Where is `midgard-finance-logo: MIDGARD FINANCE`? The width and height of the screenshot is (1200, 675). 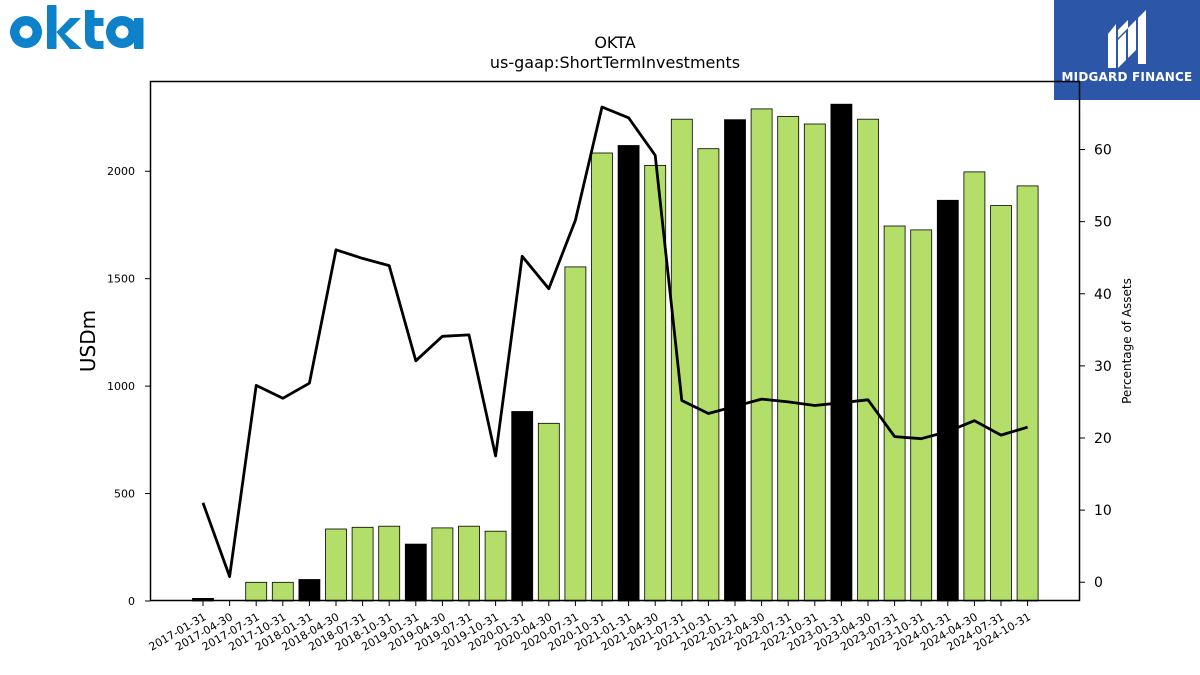 midgard-finance-logo: MIDGARD FINANCE is located at coordinates (1127, 50).